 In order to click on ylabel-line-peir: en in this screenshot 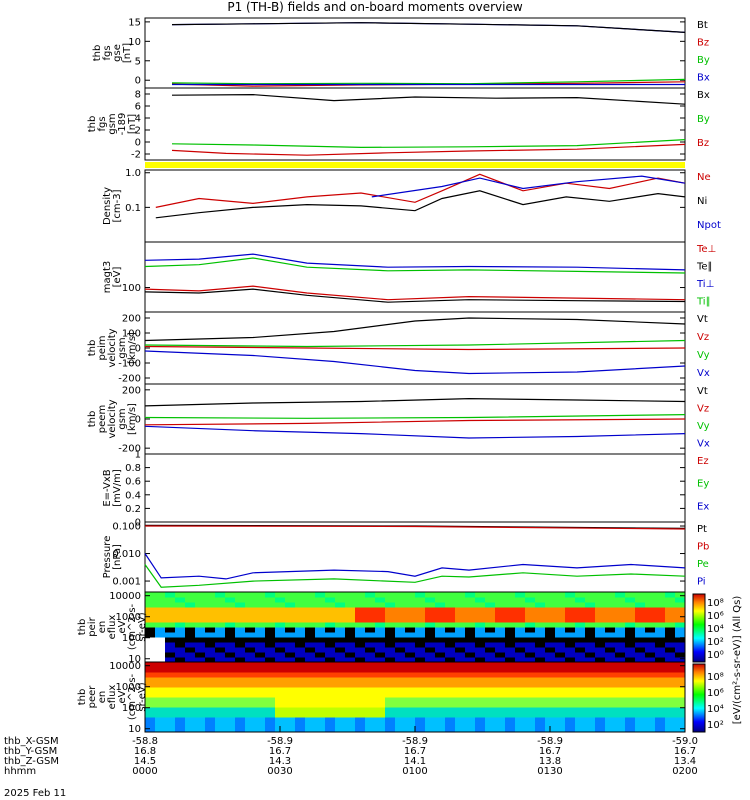, I will do `click(102, 627)`.